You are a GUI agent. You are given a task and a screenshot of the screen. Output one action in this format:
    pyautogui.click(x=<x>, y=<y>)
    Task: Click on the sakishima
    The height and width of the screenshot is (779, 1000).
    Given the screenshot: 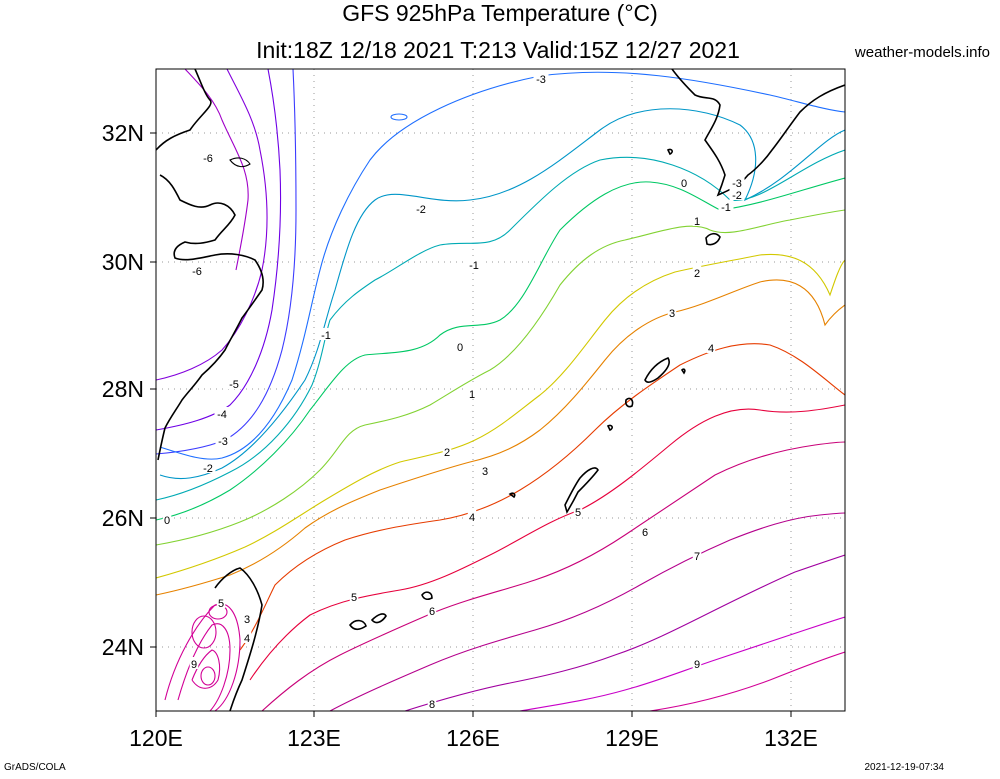 What is the action you would take?
    pyautogui.click(x=390, y=611)
    